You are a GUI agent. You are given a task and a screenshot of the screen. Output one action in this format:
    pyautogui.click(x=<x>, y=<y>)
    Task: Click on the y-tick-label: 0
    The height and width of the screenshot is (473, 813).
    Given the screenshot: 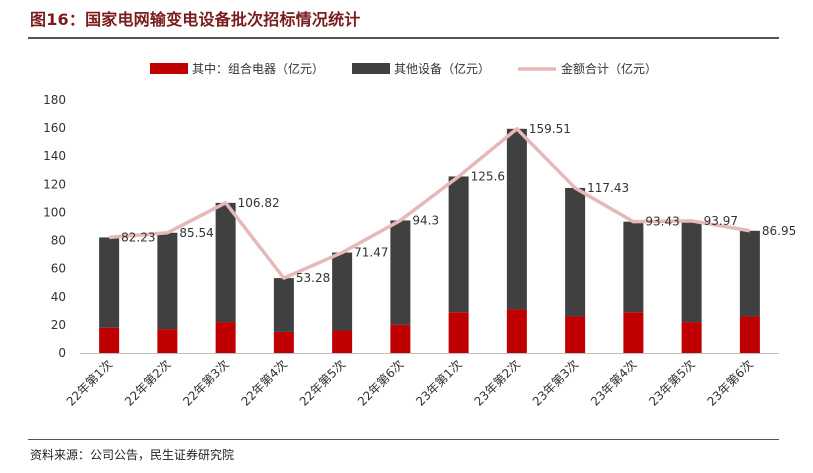 What is the action you would take?
    pyautogui.click(x=62, y=353)
    